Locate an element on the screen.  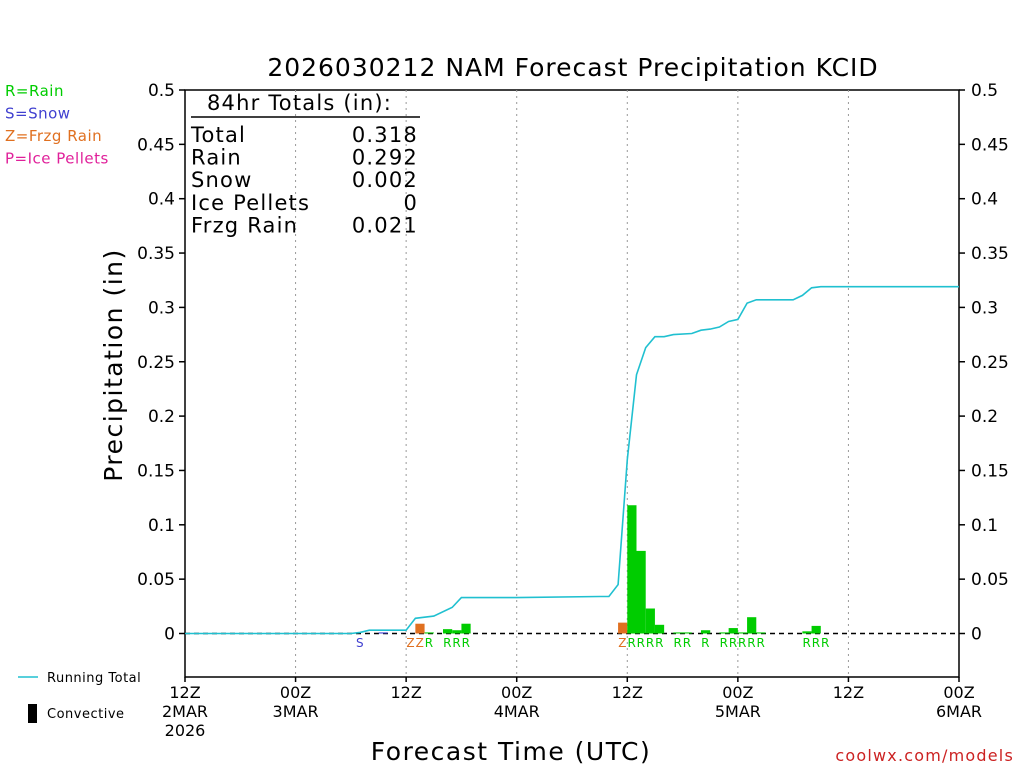
y-tick-label-right: 0.15 is located at coordinates (990, 471).